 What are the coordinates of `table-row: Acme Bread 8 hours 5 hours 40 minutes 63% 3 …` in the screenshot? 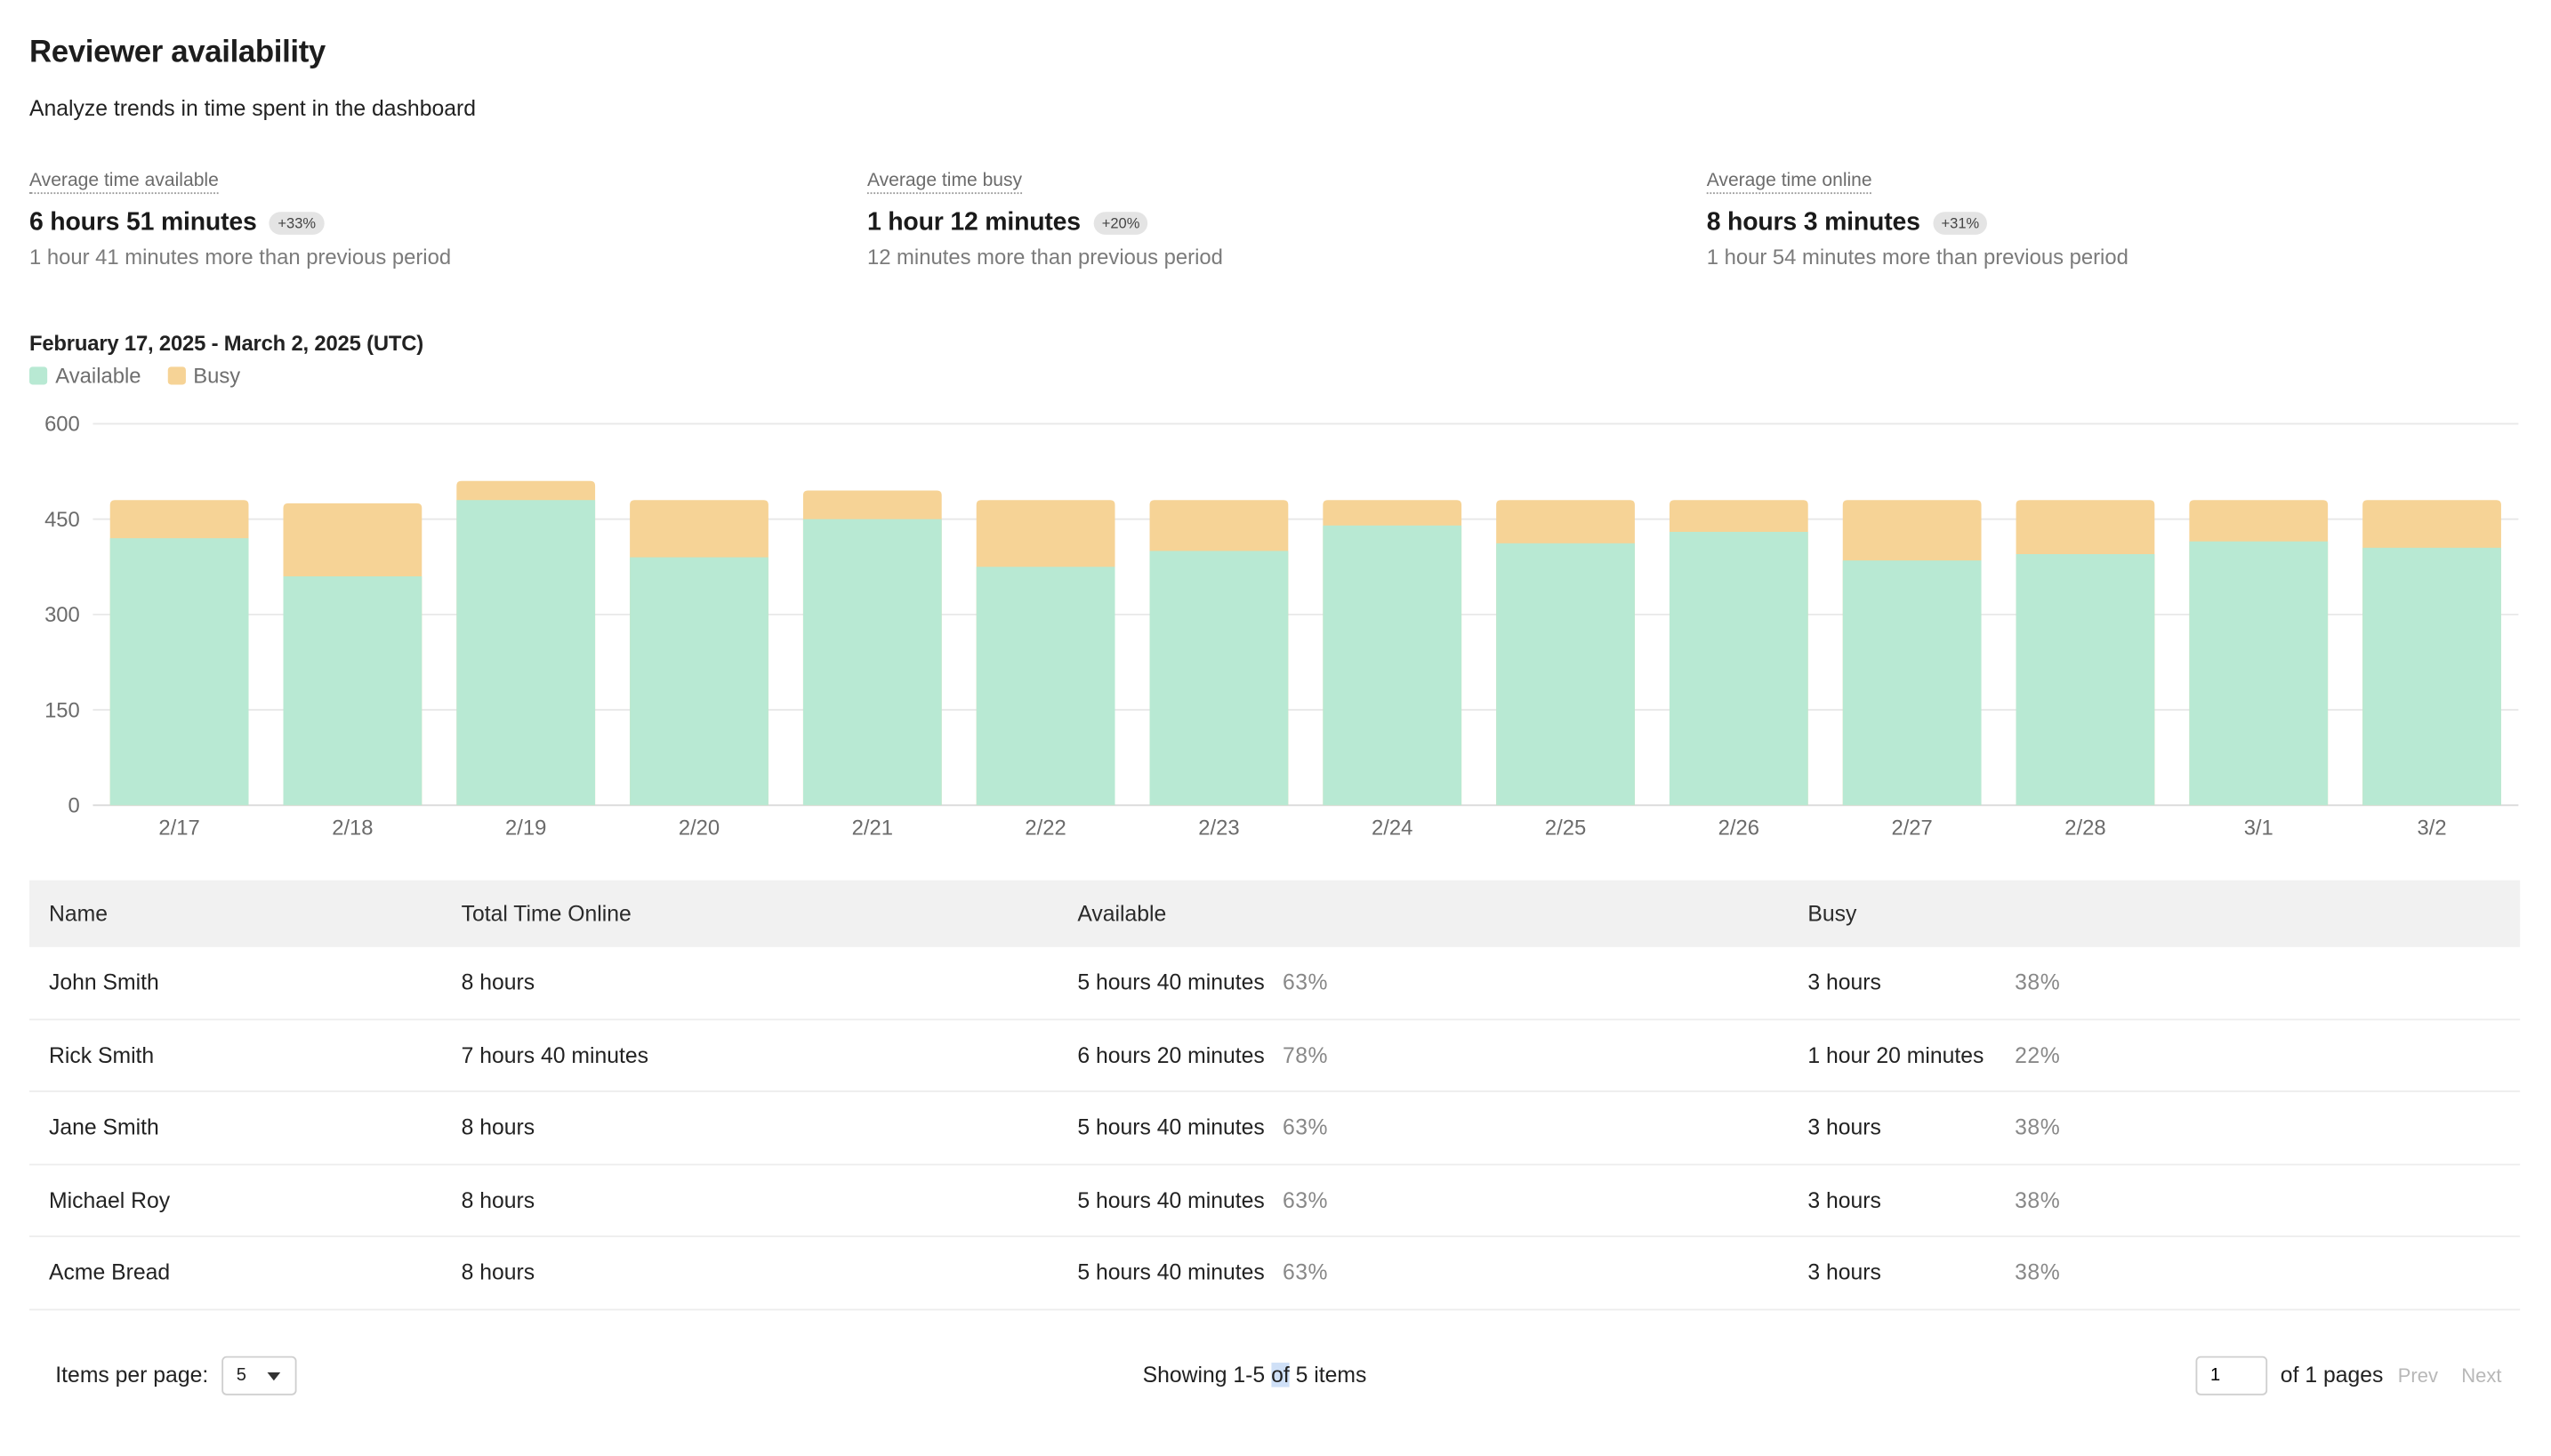 It's located at (1274, 1273).